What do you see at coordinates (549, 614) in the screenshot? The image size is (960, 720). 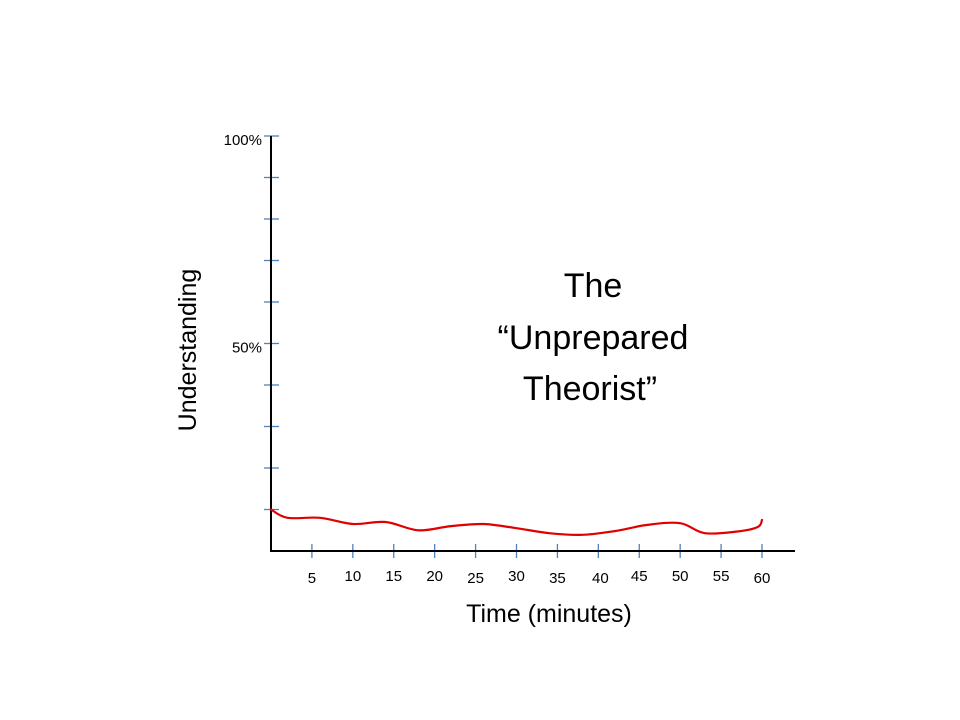 I see `x-axis-title: Time (minutes)` at bounding box center [549, 614].